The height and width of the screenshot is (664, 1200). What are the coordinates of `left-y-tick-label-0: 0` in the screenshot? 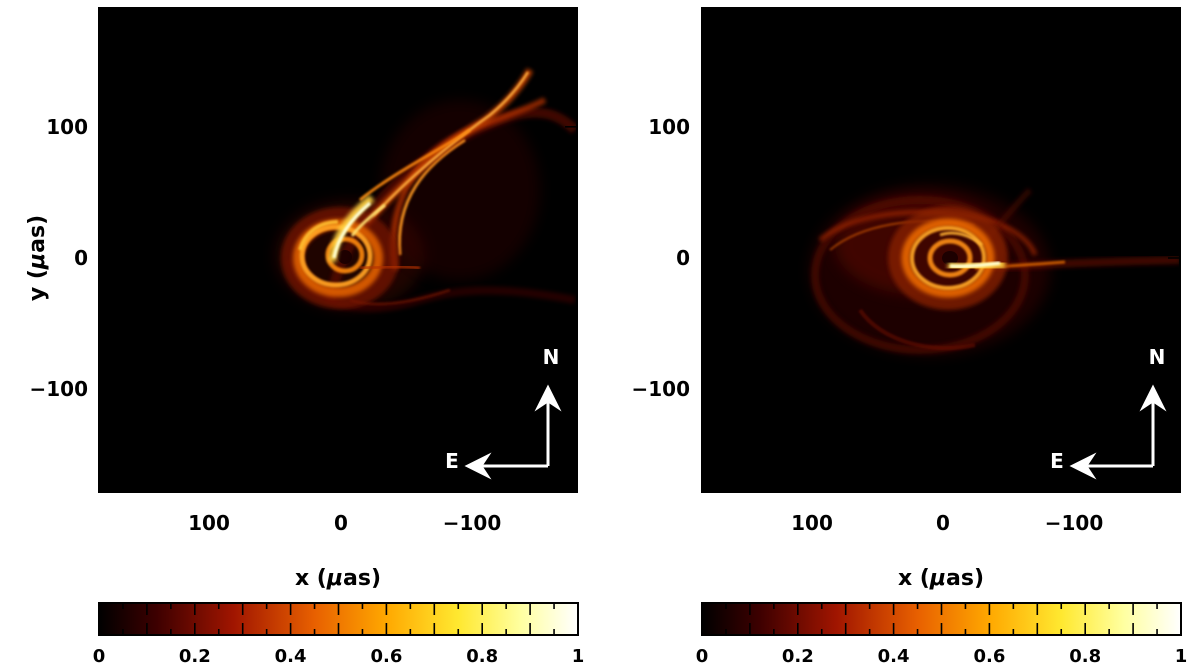 It's located at (81, 258).